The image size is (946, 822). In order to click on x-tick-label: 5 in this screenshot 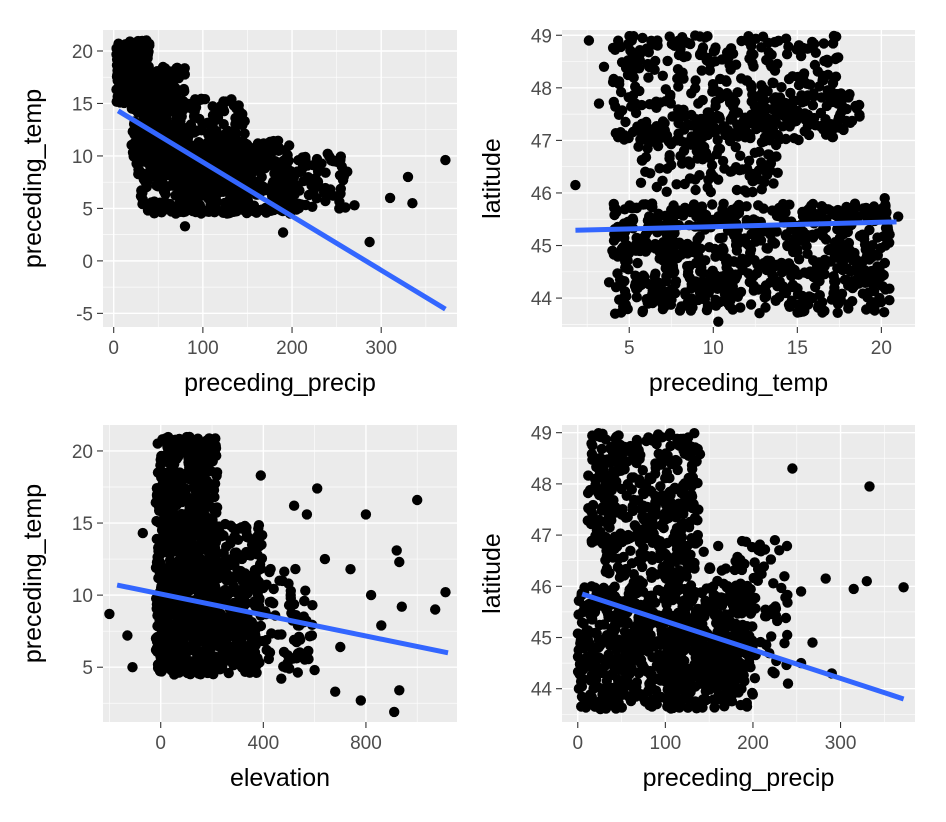, I will do `click(629, 348)`.